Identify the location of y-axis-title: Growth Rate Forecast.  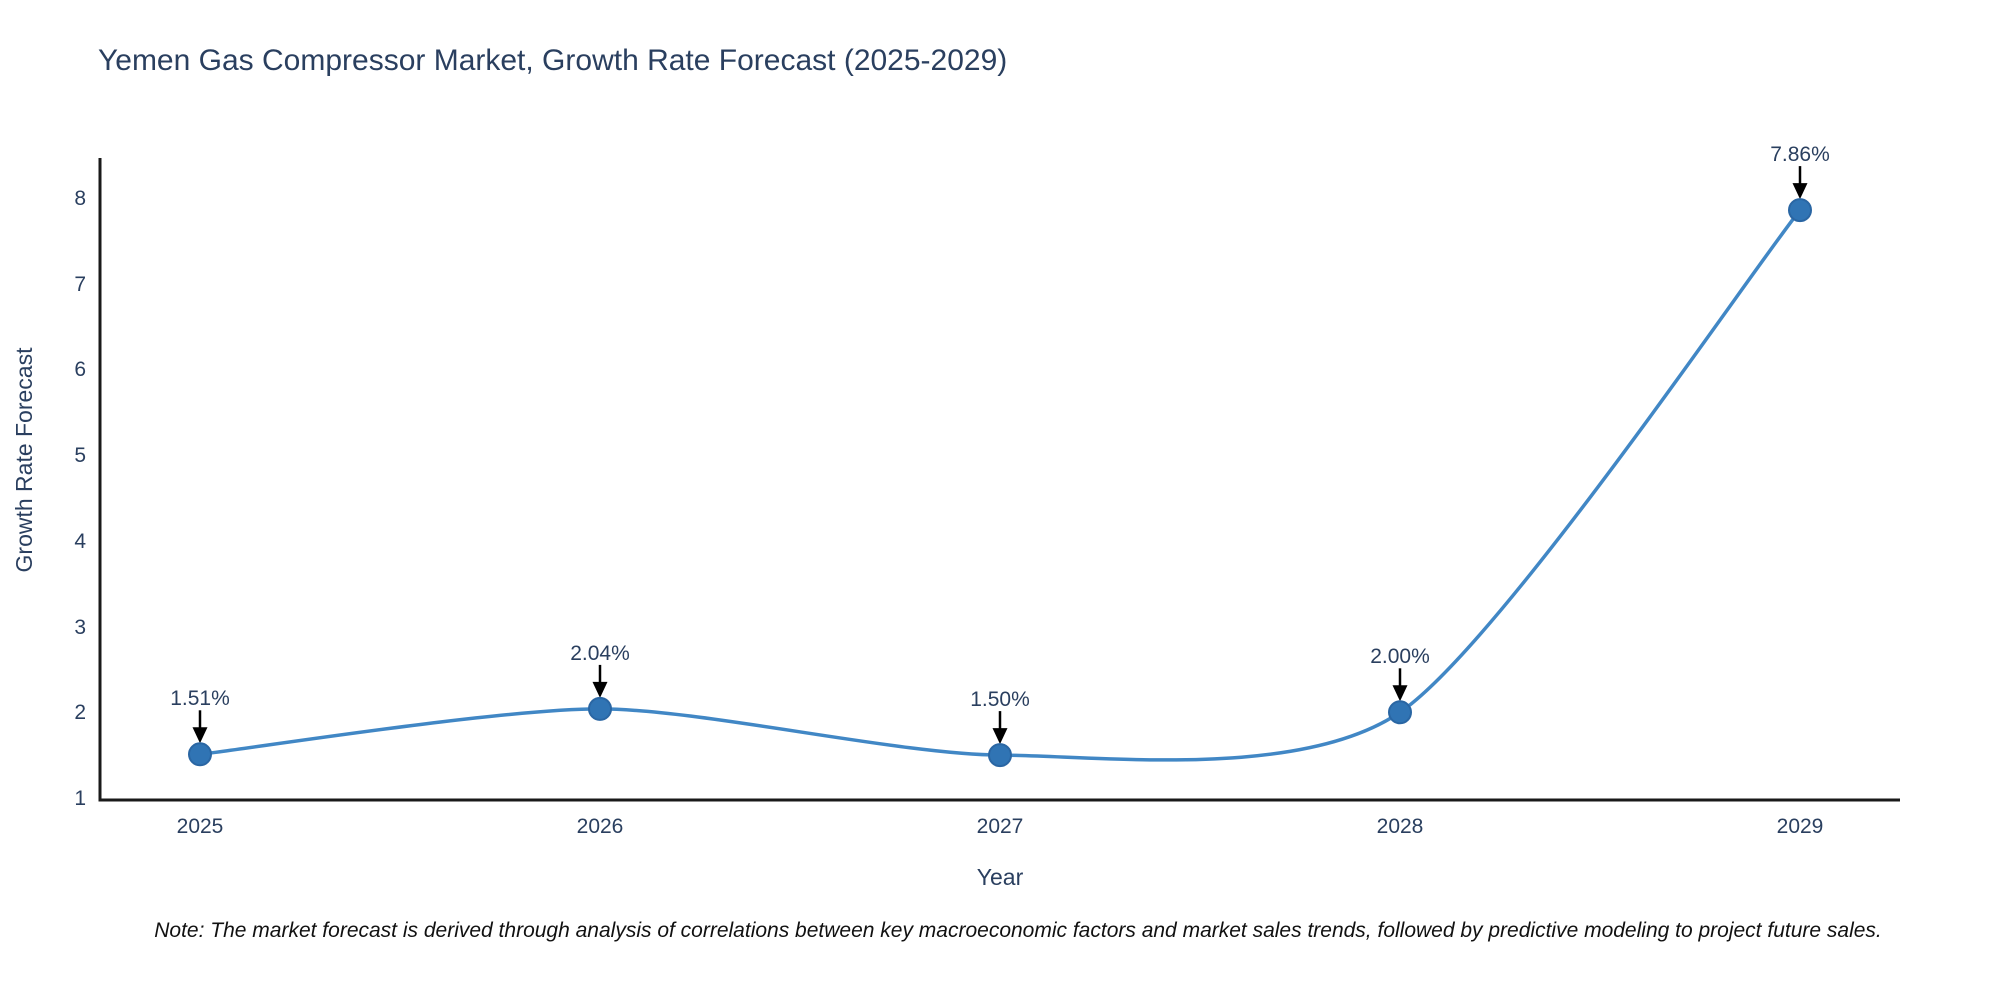
(24, 460).